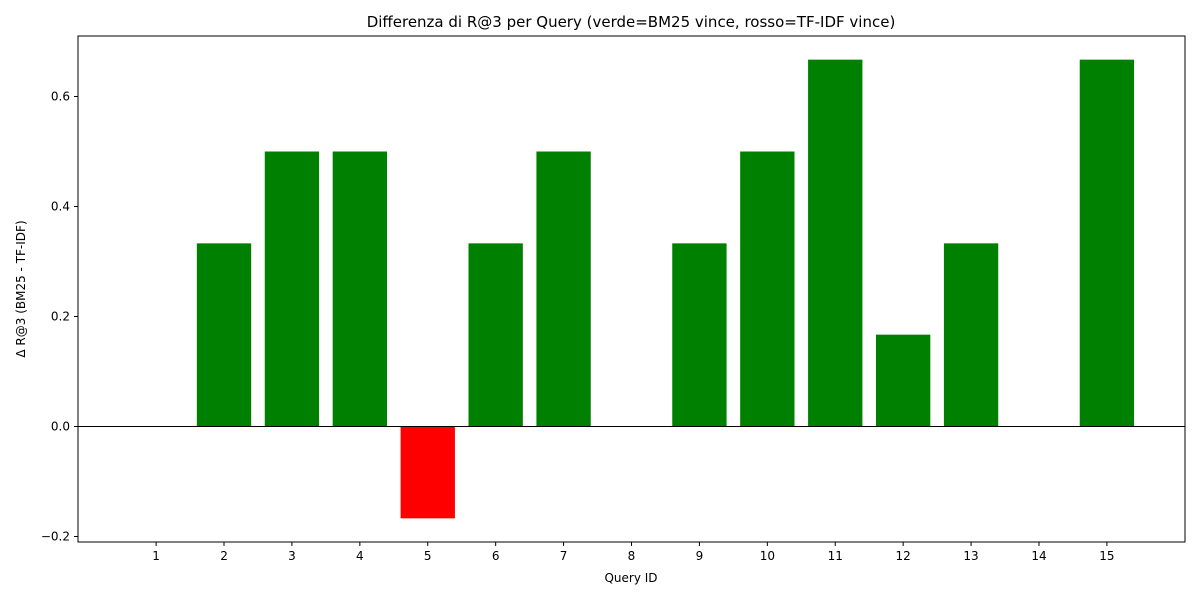 Image resolution: width=1200 pixels, height=600 pixels. What do you see at coordinates (700, 556) in the screenshot?
I see `x-tick-label: 9` at bounding box center [700, 556].